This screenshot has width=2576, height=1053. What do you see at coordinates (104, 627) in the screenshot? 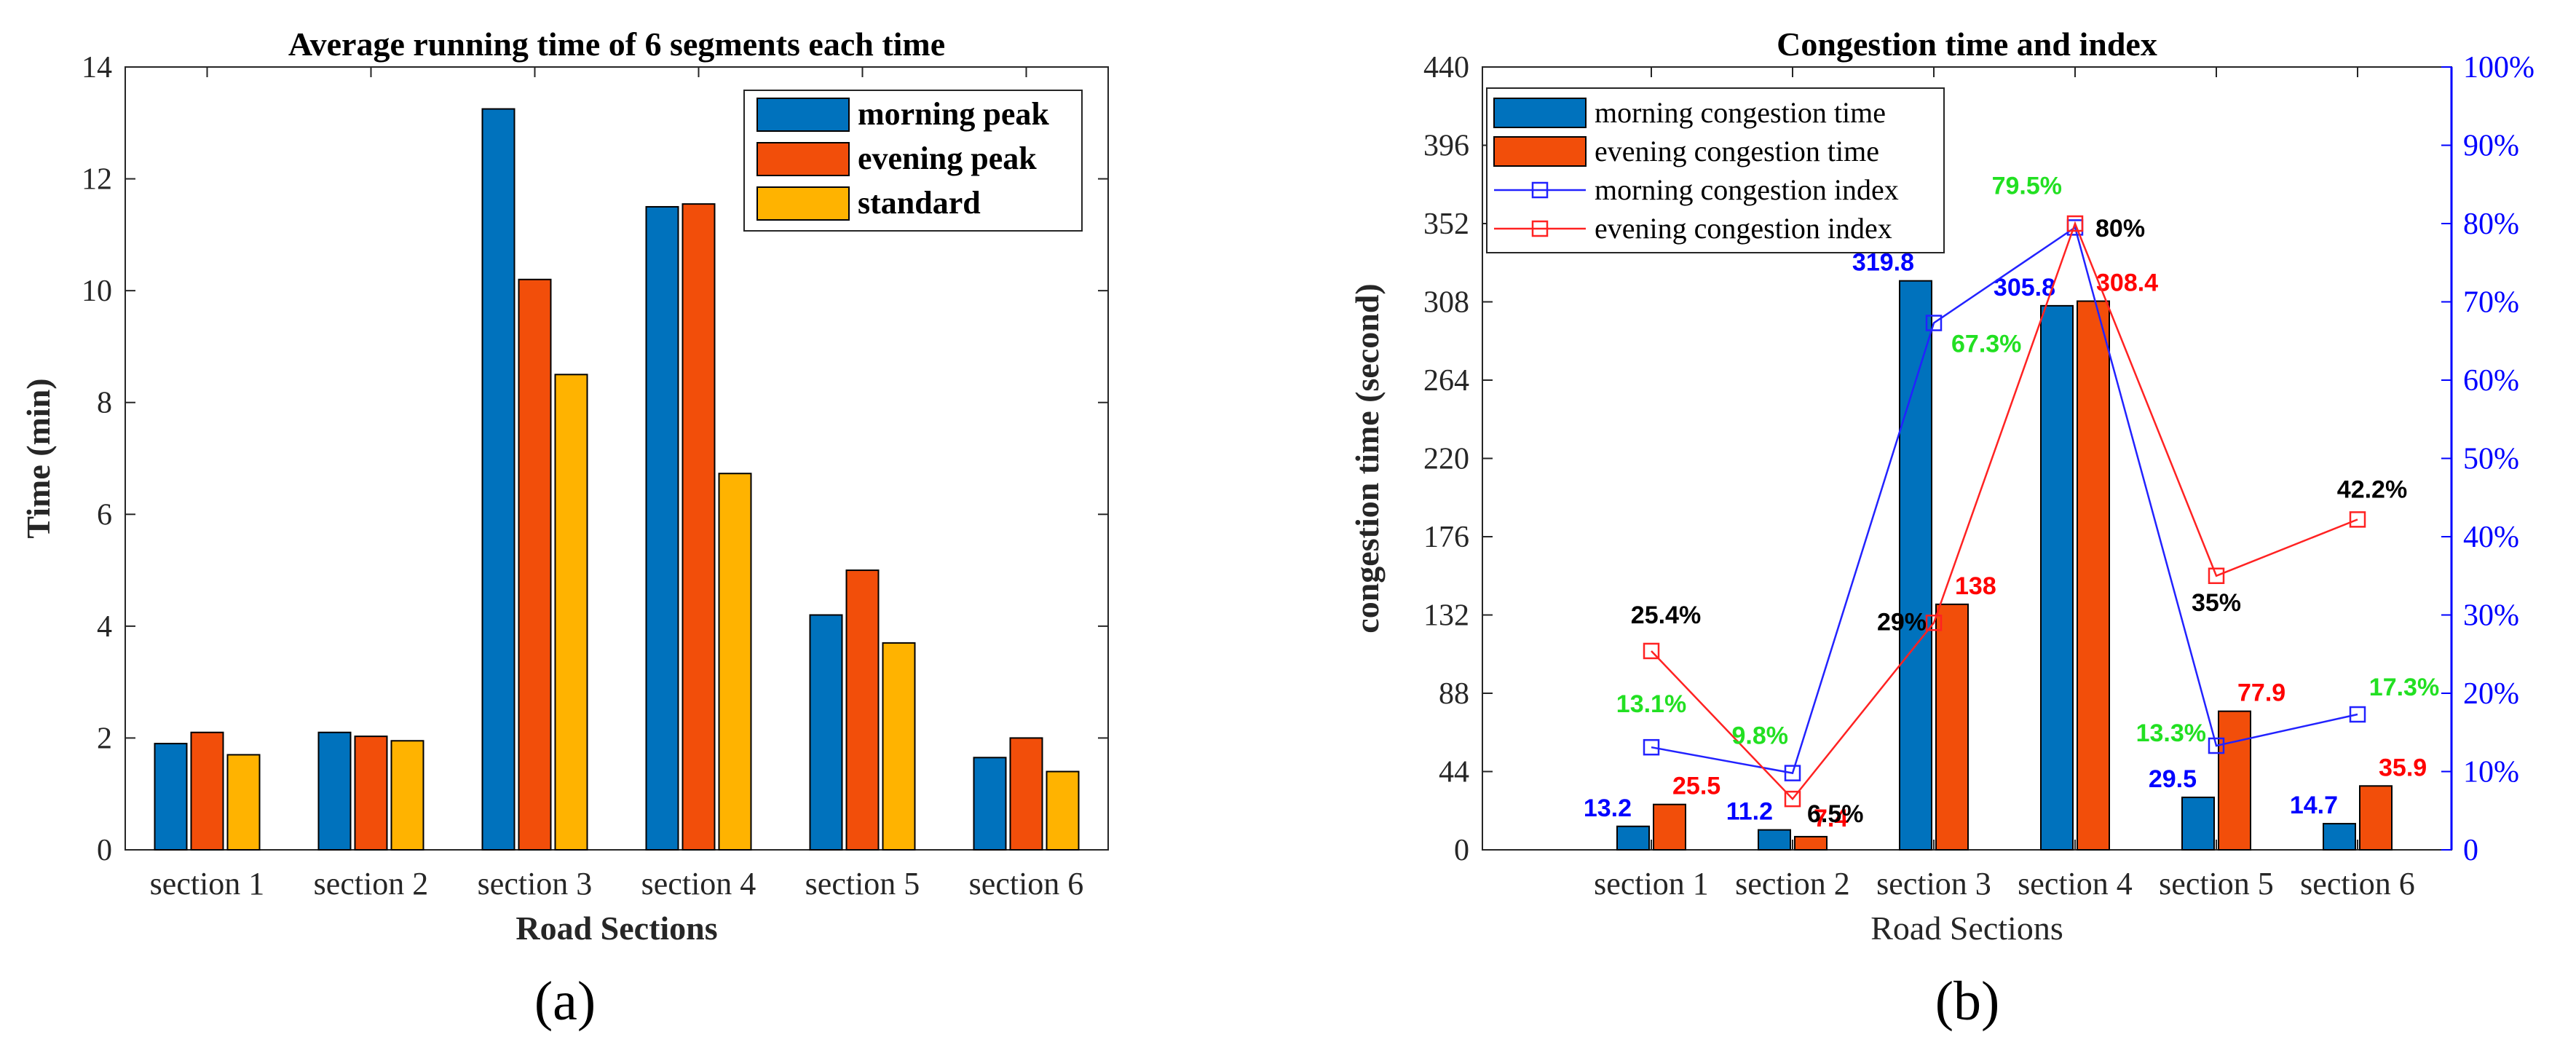
I see `y-tick-label-a: 4` at bounding box center [104, 627].